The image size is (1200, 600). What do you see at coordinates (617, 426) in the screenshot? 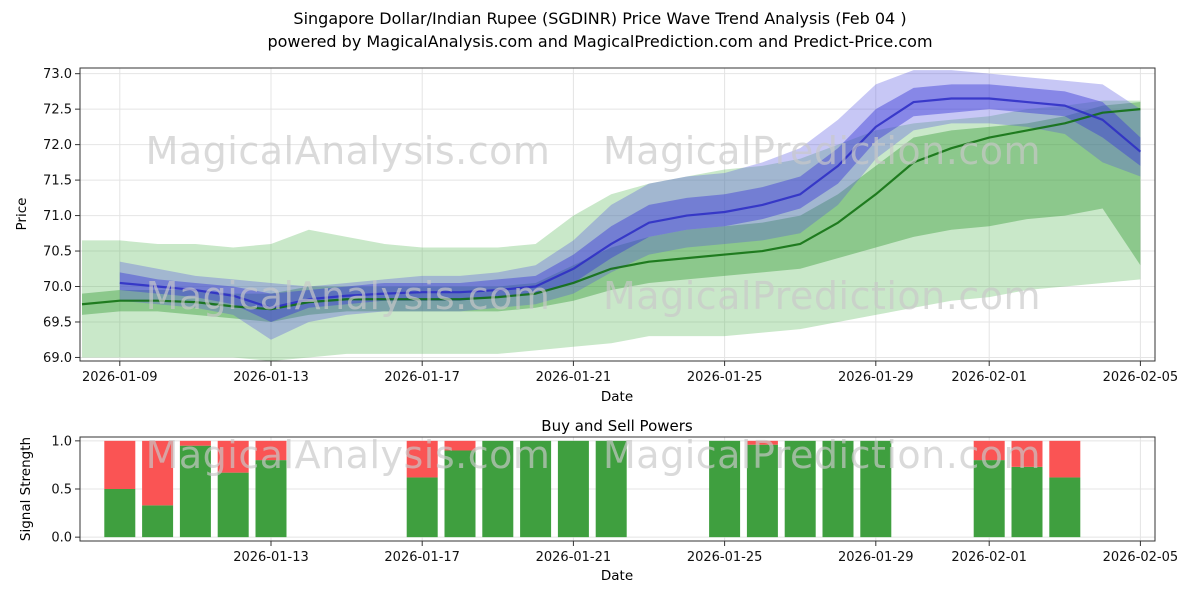
I see `signal-chart-title: Buy and Sell Powers` at bounding box center [617, 426].